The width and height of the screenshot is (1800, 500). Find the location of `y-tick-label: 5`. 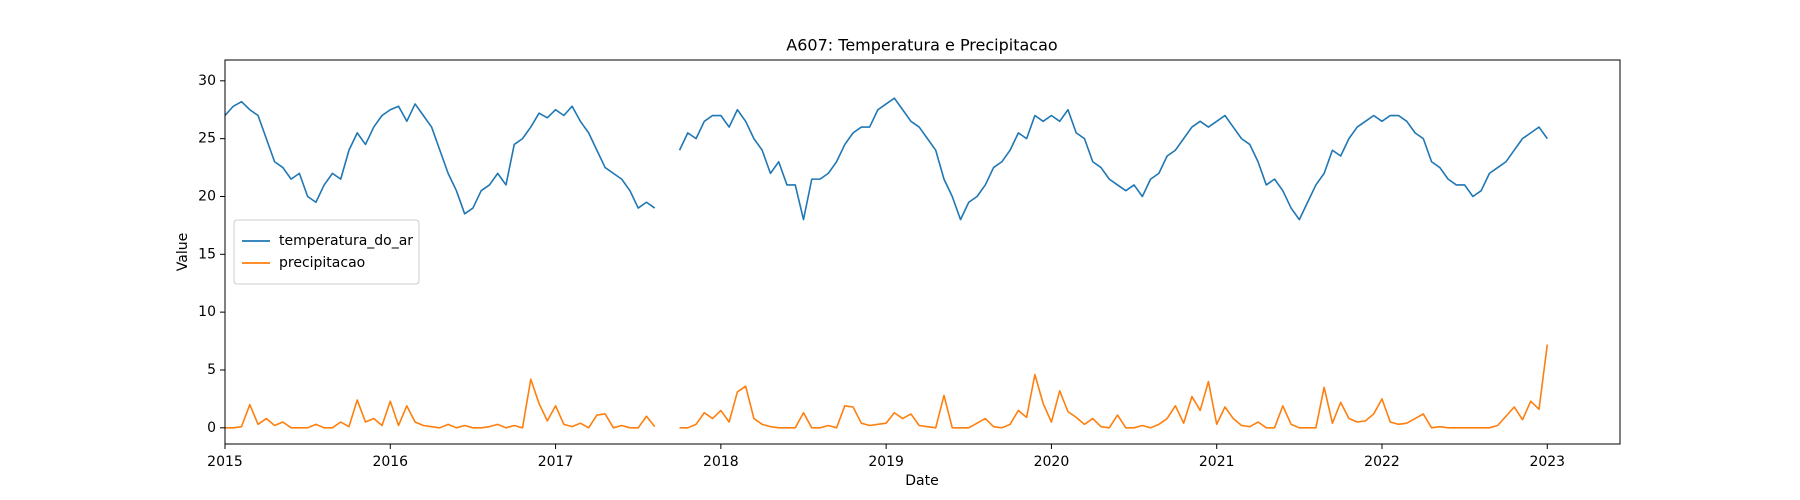

y-tick-label: 5 is located at coordinates (211, 370).